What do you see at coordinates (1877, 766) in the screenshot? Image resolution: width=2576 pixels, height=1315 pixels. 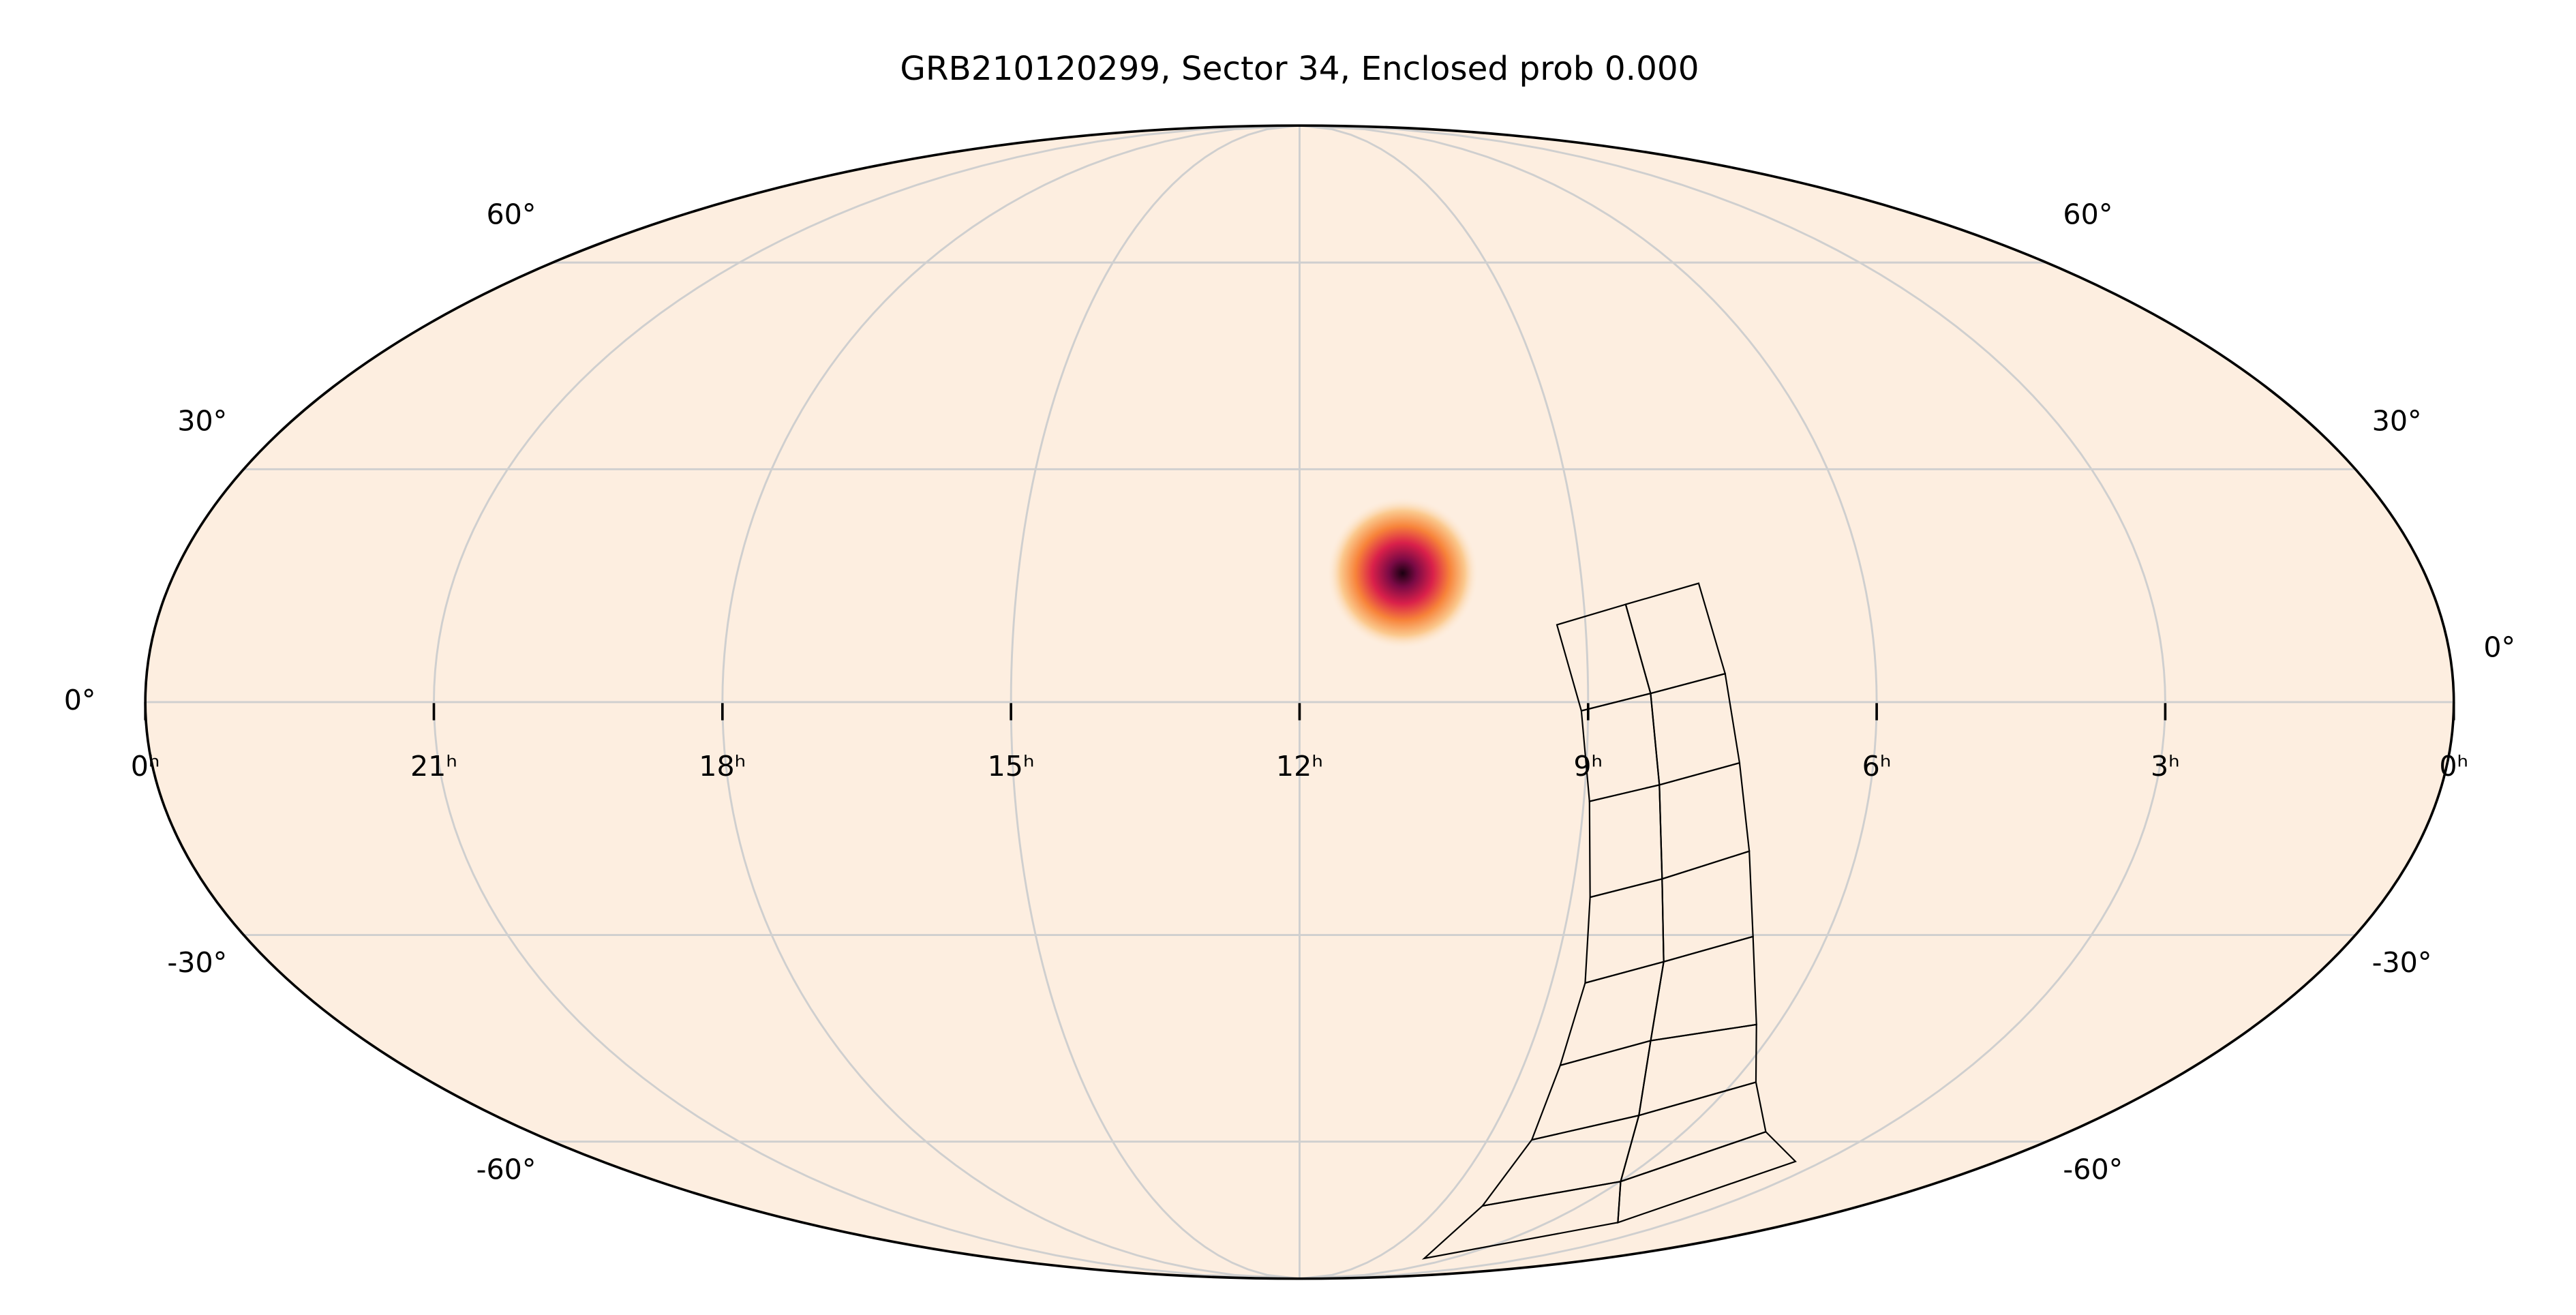 I see `x-tick-label: 6ʰ` at bounding box center [1877, 766].